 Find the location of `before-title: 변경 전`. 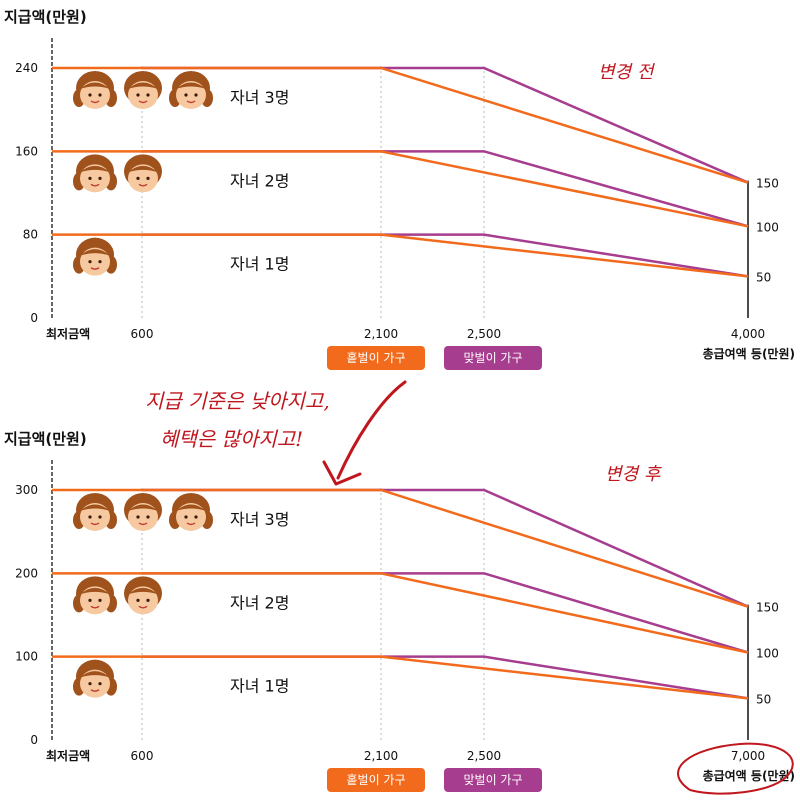

before-title: 변경 전 is located at coordinates (627, 72).